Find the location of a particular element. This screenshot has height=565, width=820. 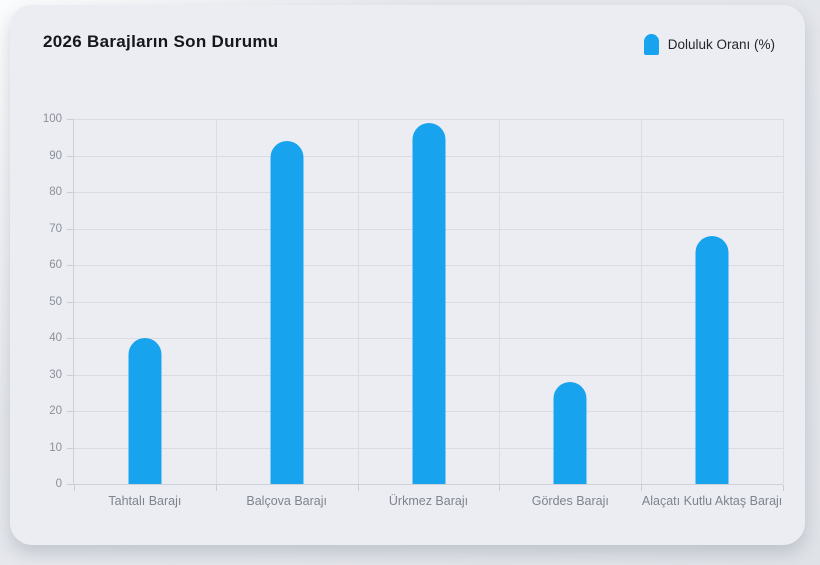

y-axis-tick-label: 40 is located at coordinates (55, 338).